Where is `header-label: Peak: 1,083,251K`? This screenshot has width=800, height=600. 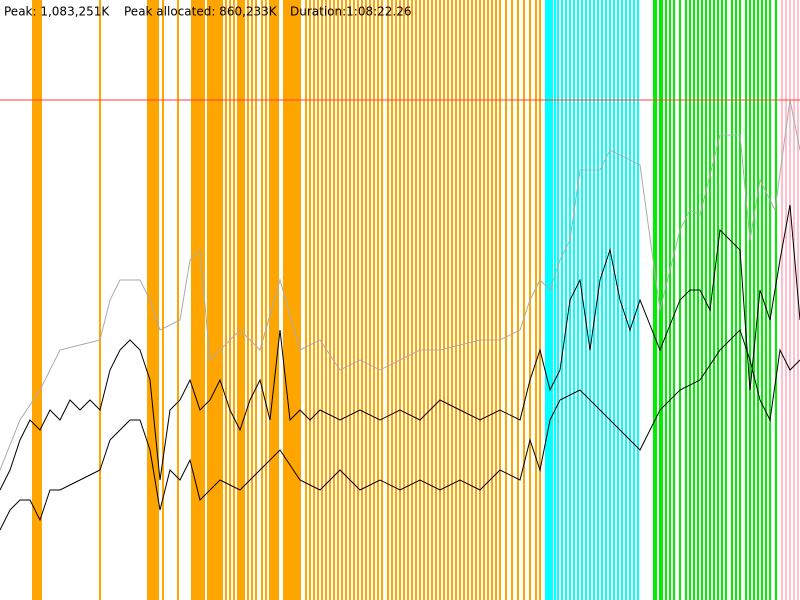
header-label: Peak: 1,083,251K is located at coordinates (57, 12).